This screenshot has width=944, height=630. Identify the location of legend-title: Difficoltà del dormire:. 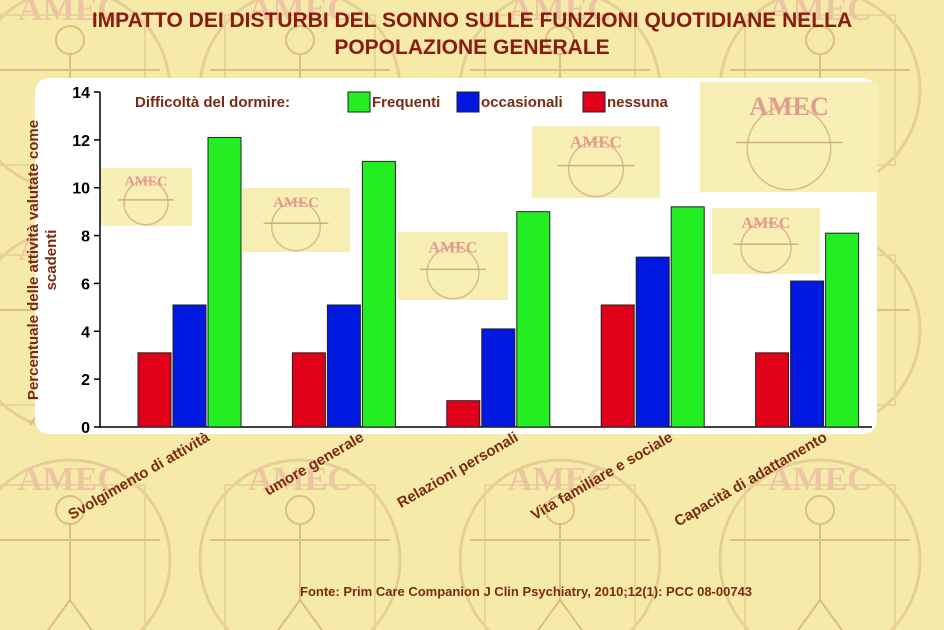
(212, 102).